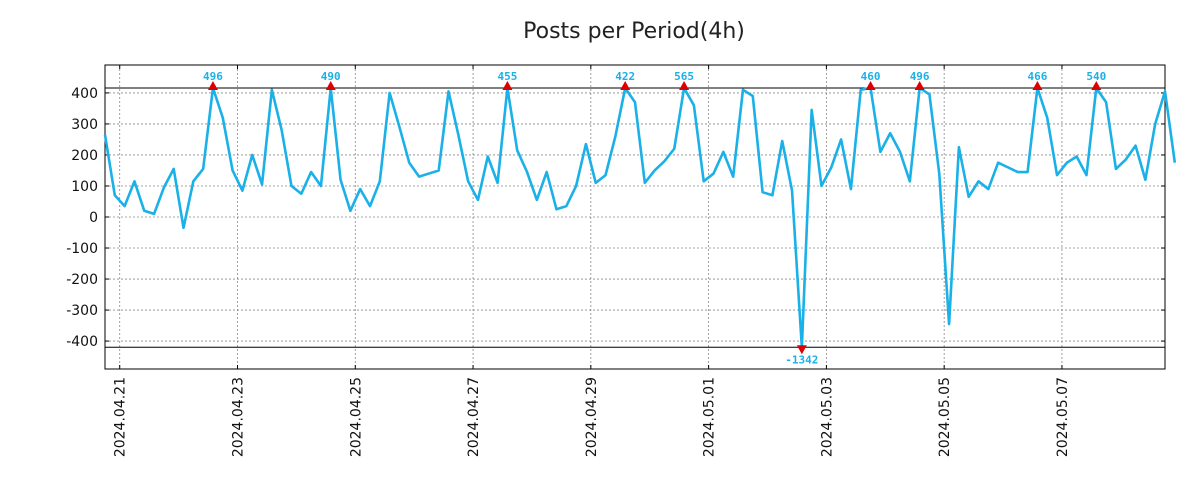 This screenshot has width=1200, height=500. I want to click on peak-label: 455, so click(507, 76).